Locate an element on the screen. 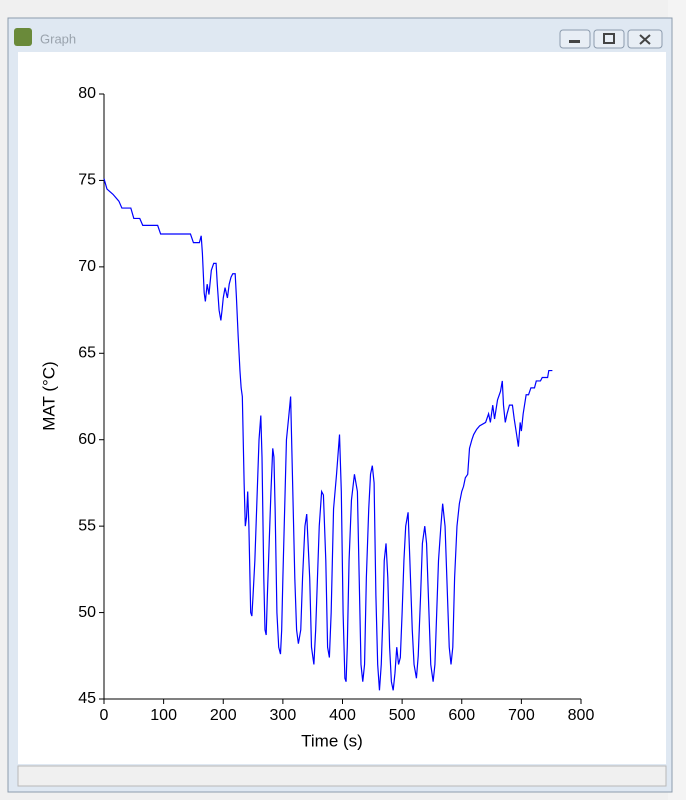 The image size is (686, 800). window-icon is located at coordinates (23, 37).